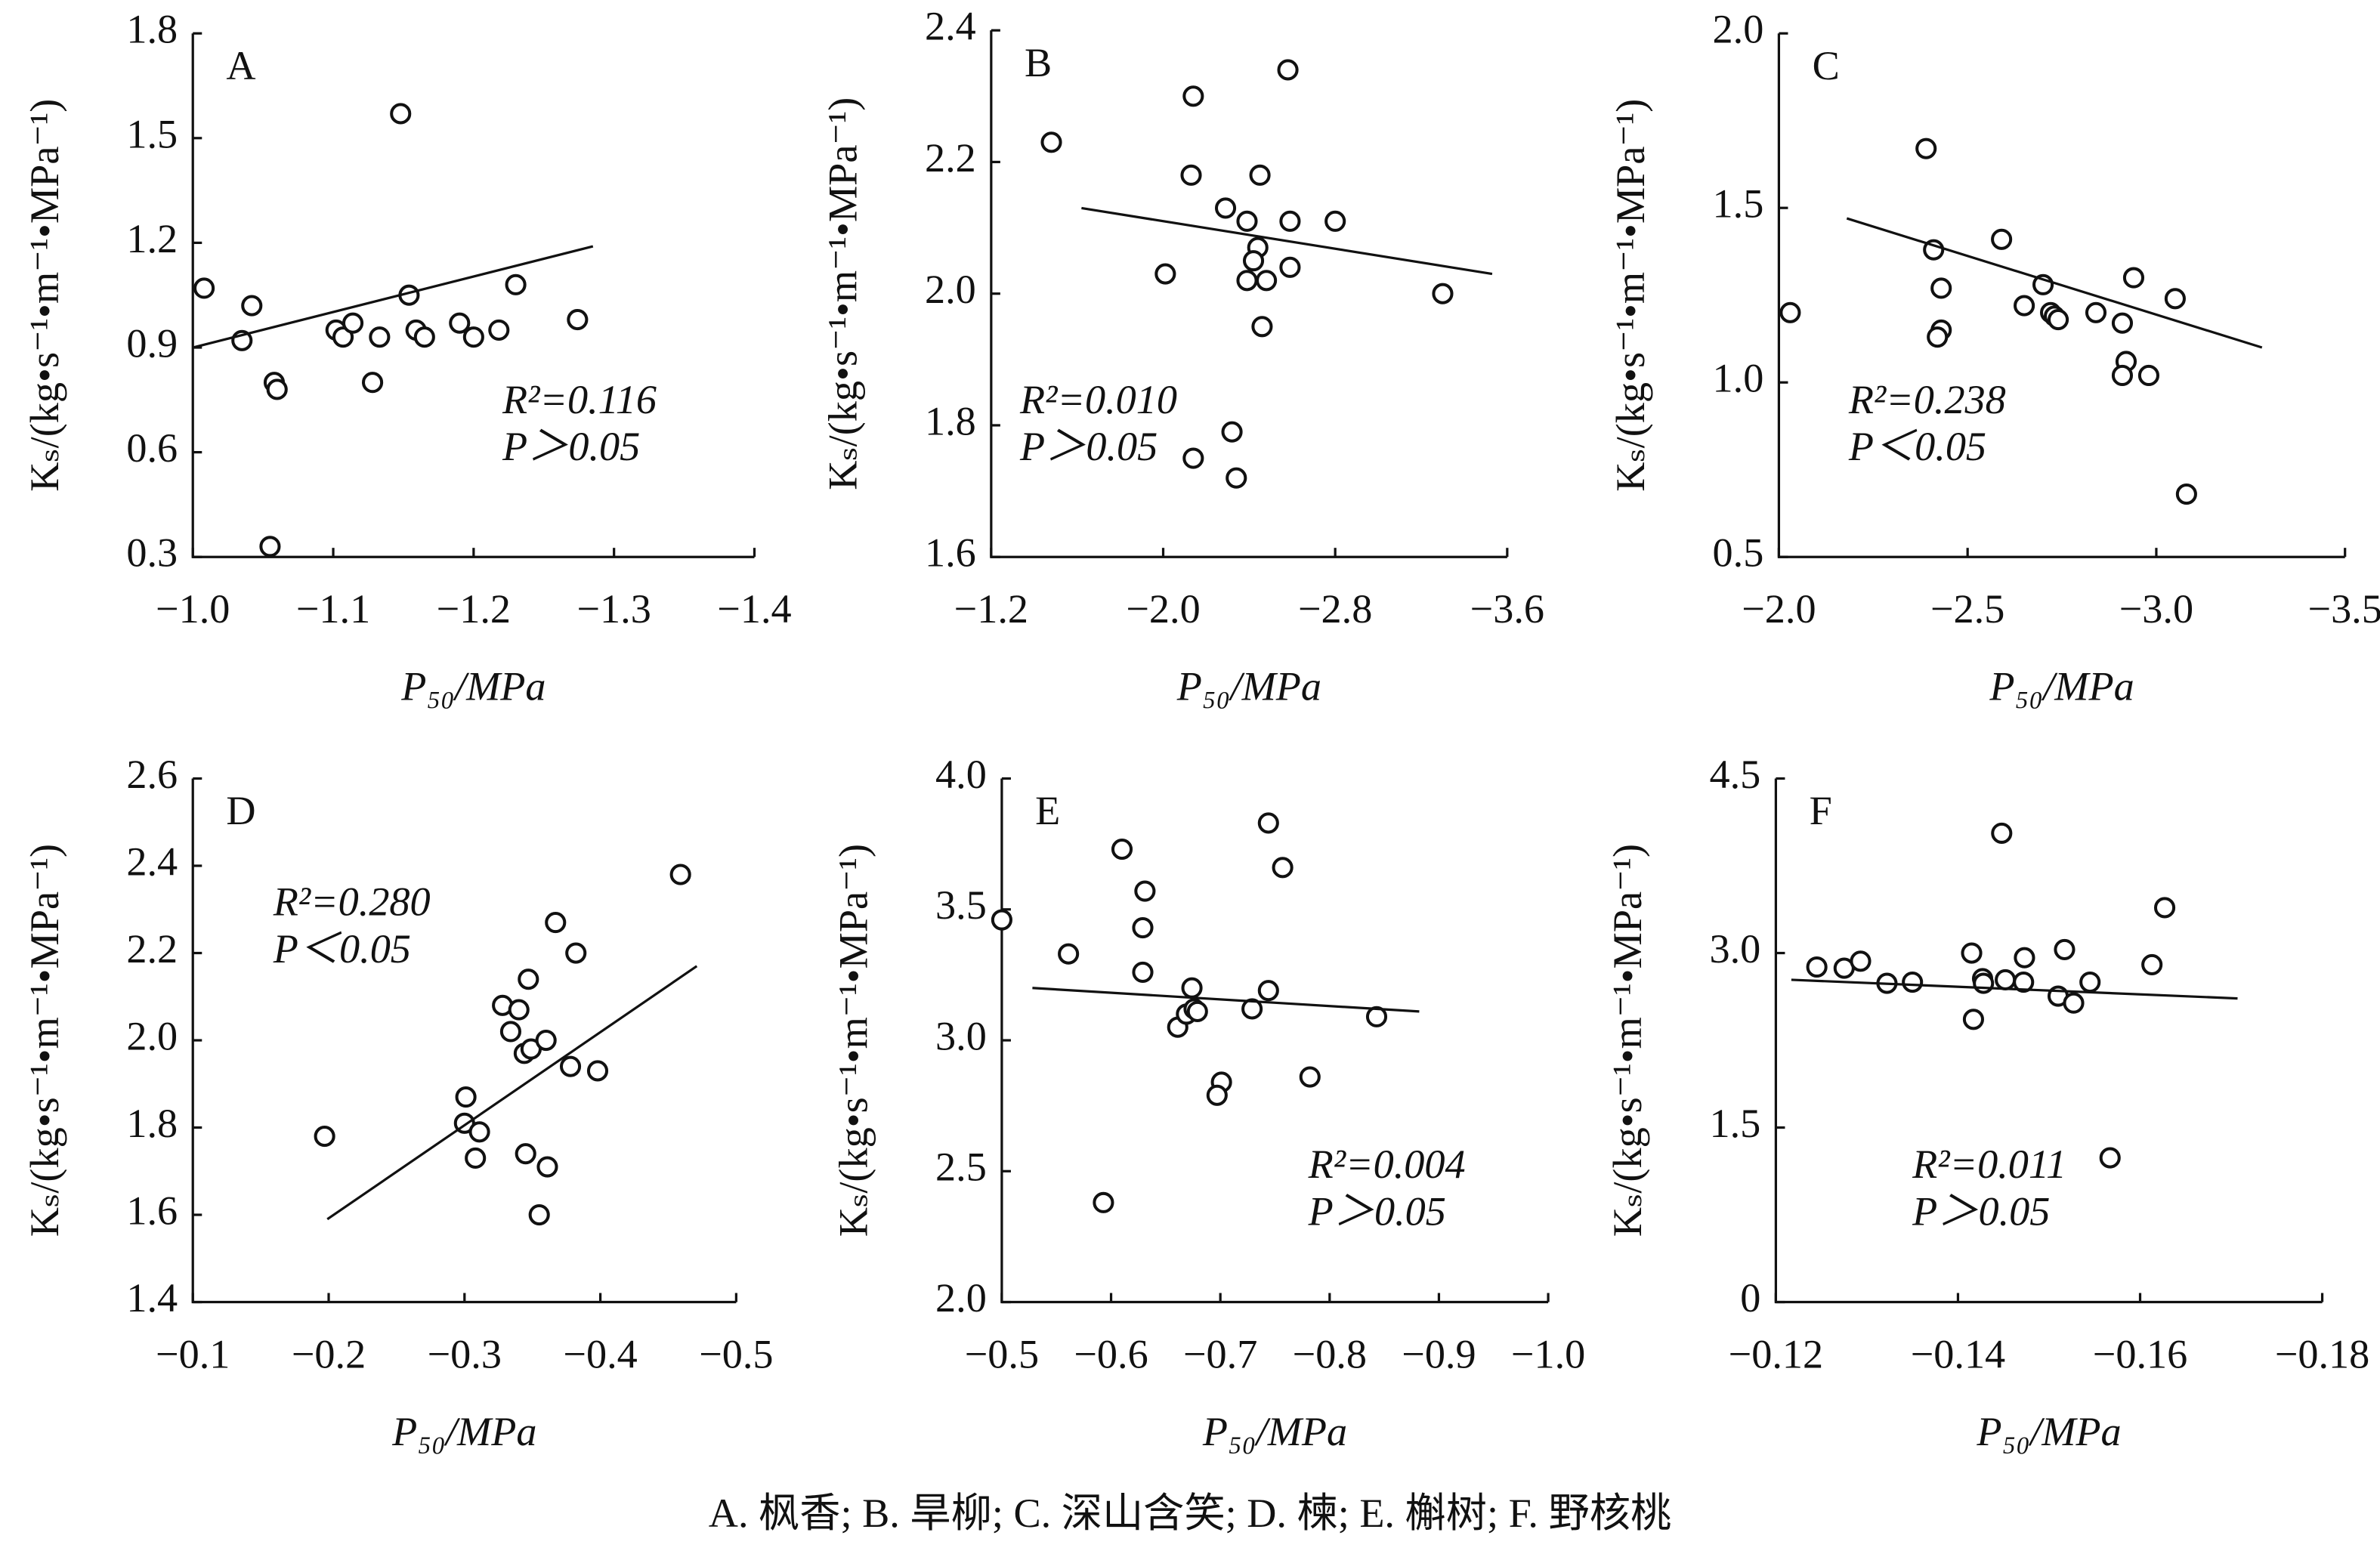 This screenshot has width=2380, height=1554. What do you see at coordinates (152, 30) in the screenshot?
I see `y-tick-label: 1.8` at bounding box center [152, 30].